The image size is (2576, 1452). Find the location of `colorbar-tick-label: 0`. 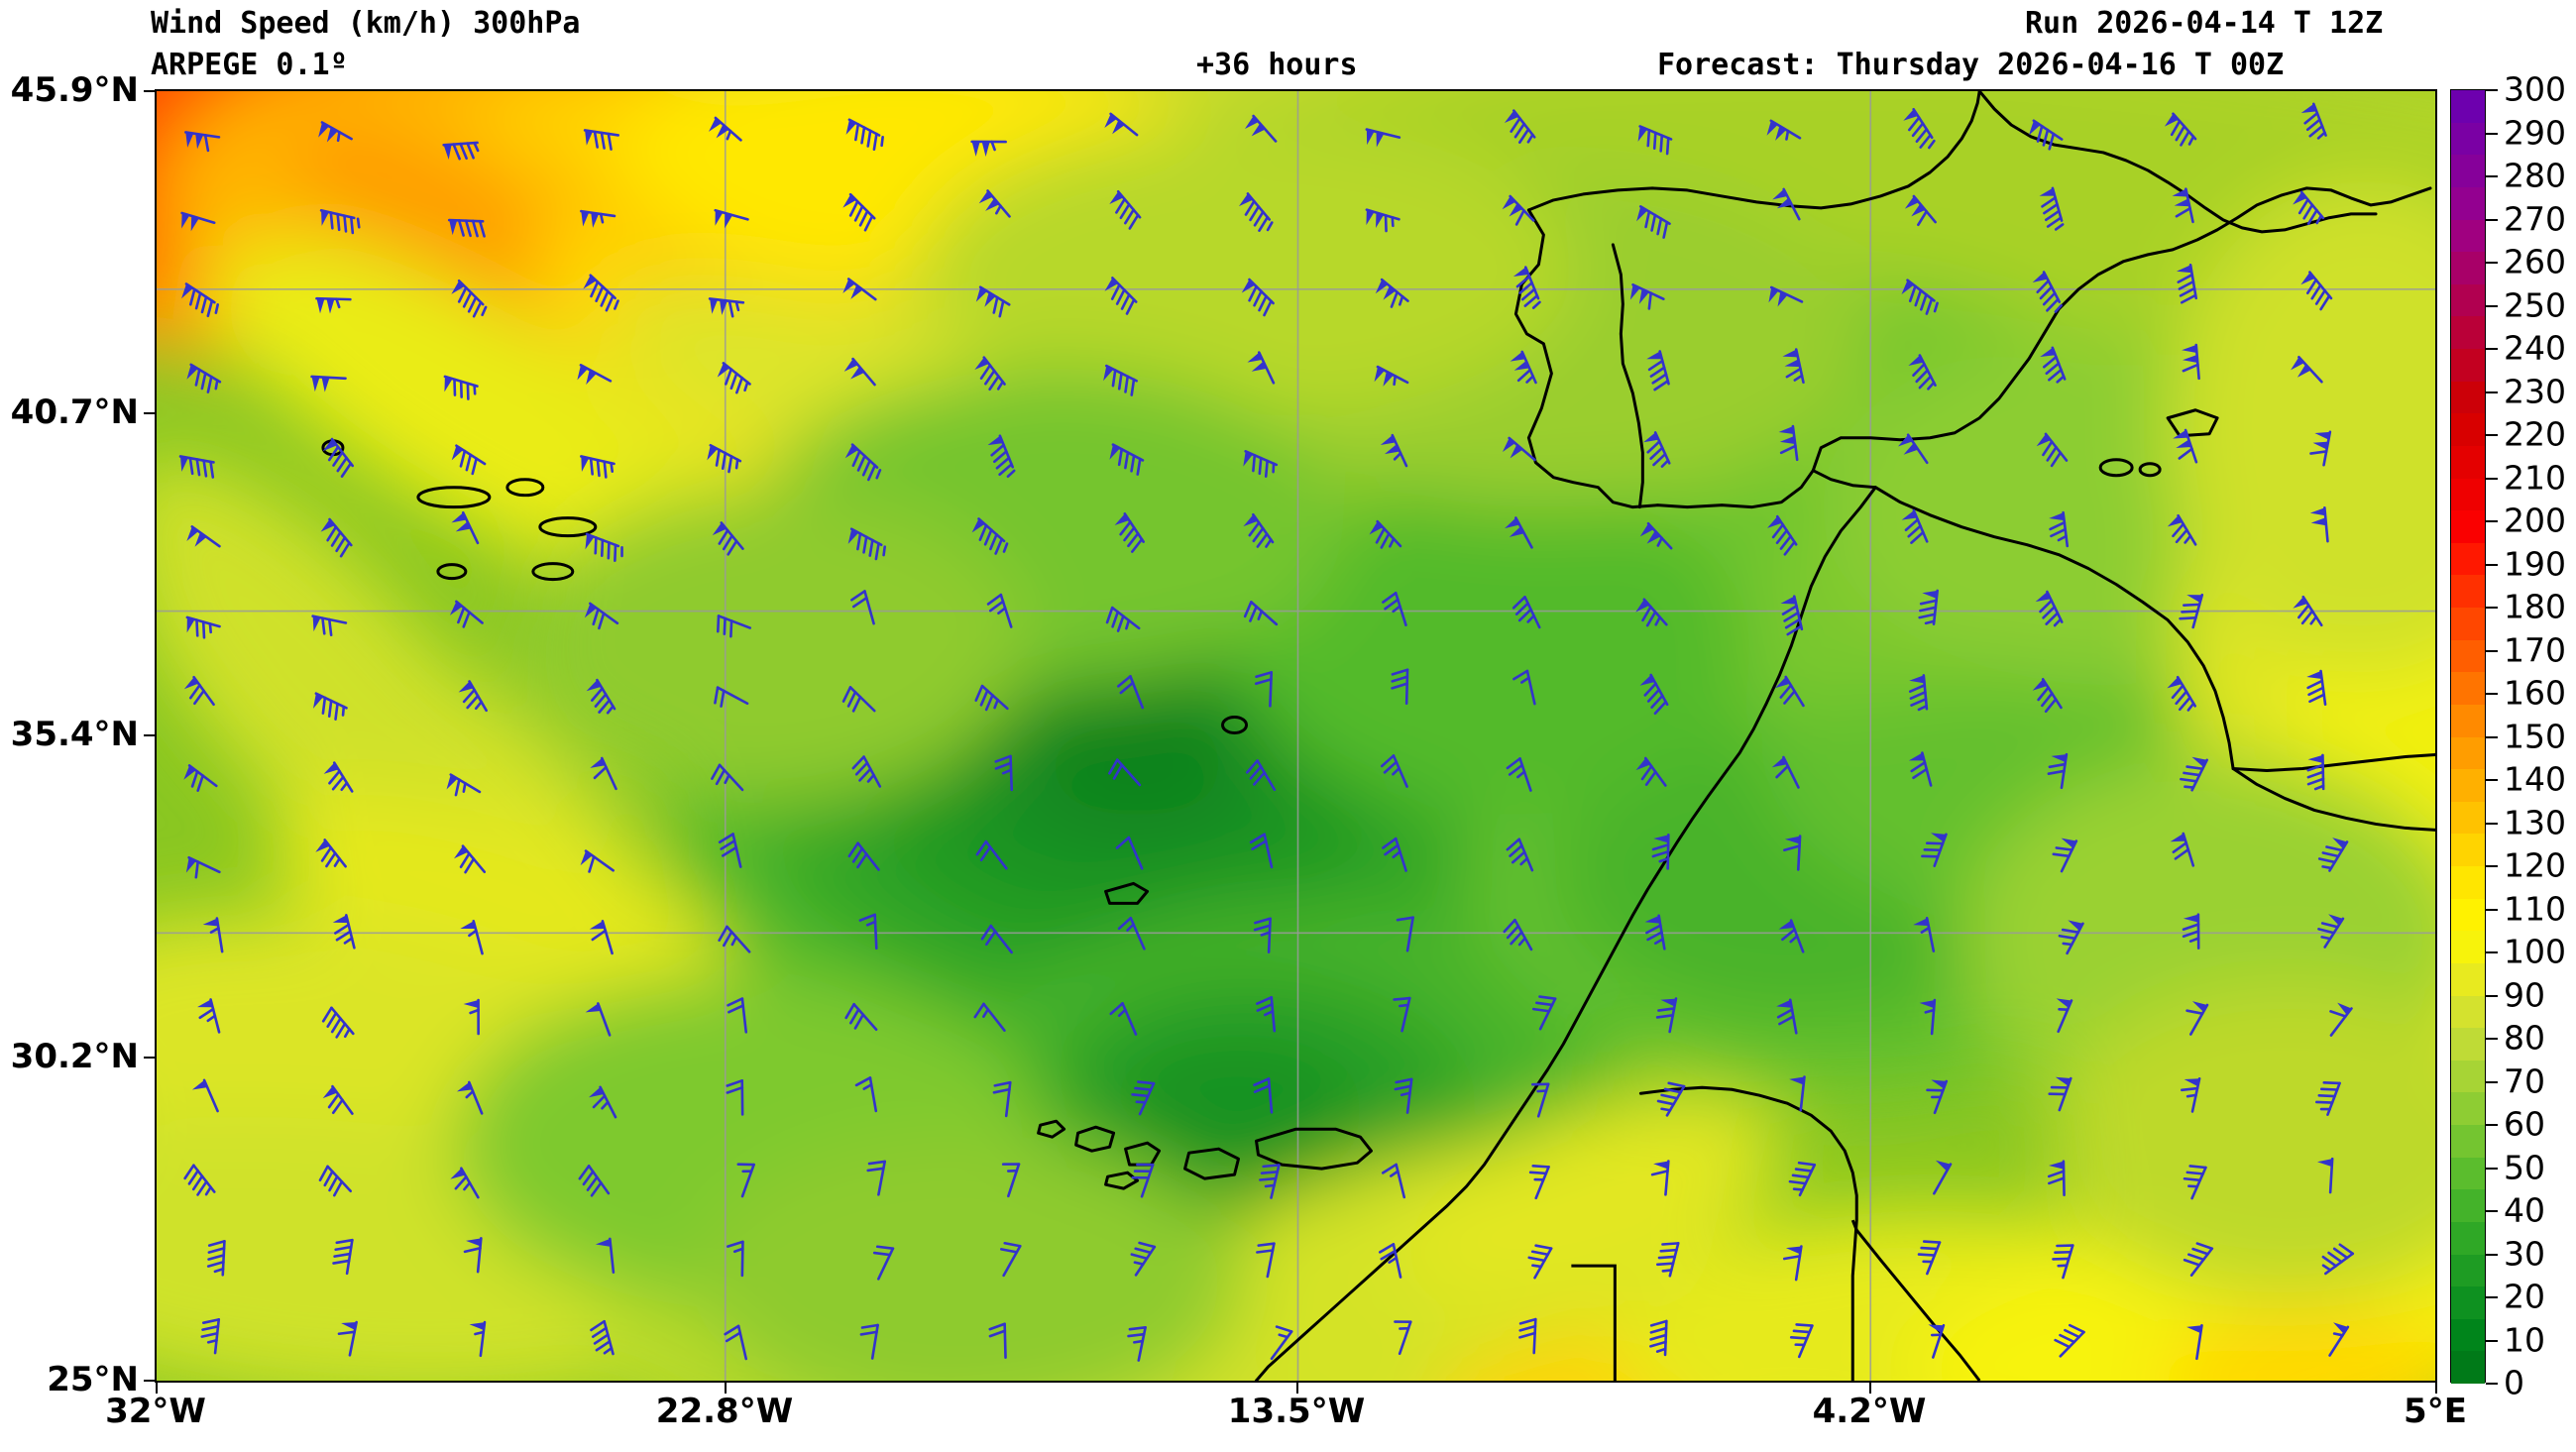

colorbar-tick-label: 0 is located at coordinates (2514, 1382).